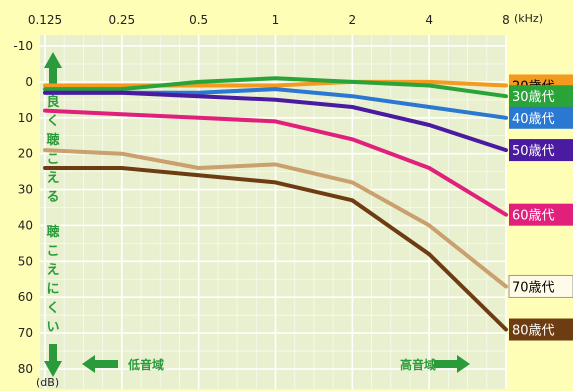 Image resolution: width=573 pixels, height=391 pixels. Describe the element at coordinates (52, 102) in the screenshot. I see `better-hearing-label: 良` at that location.